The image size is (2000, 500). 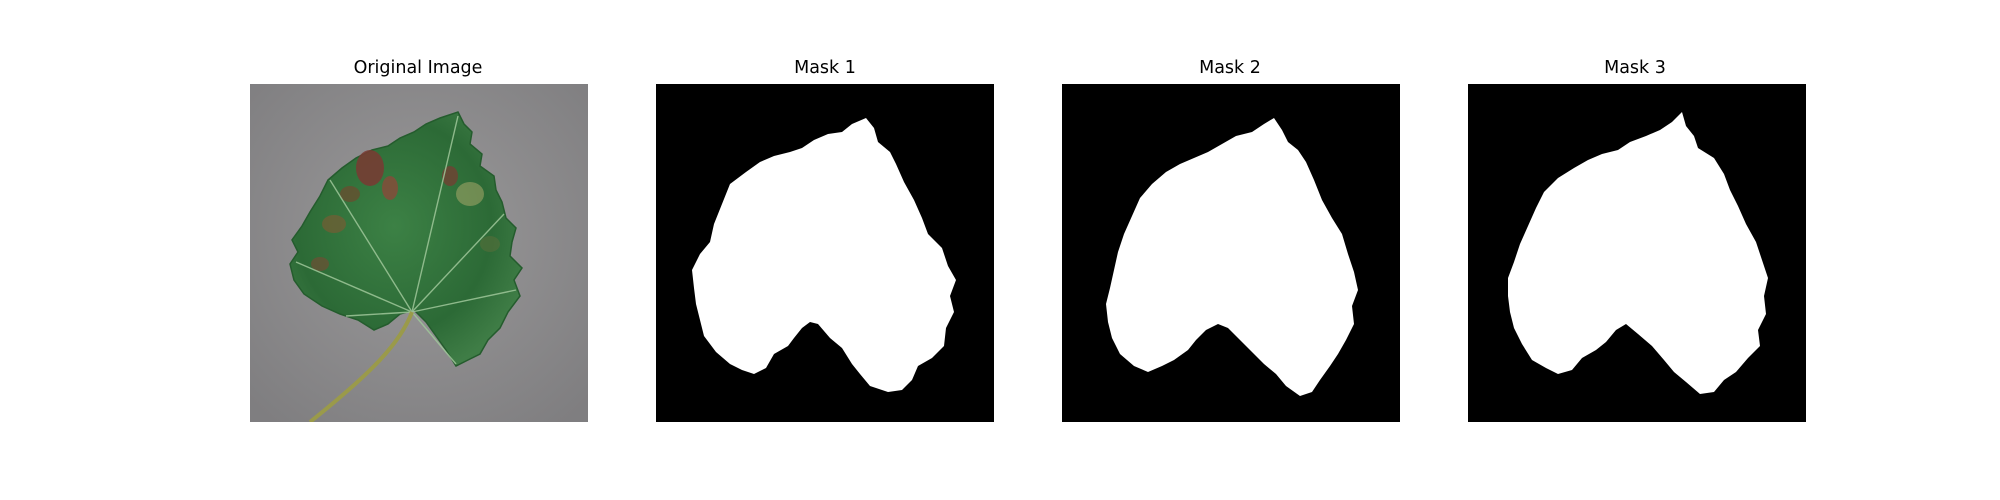 What do you see at coordinates (1231, 253) in the screenshot?
I see `mask-2-image` at bounding box center [1231, 253].